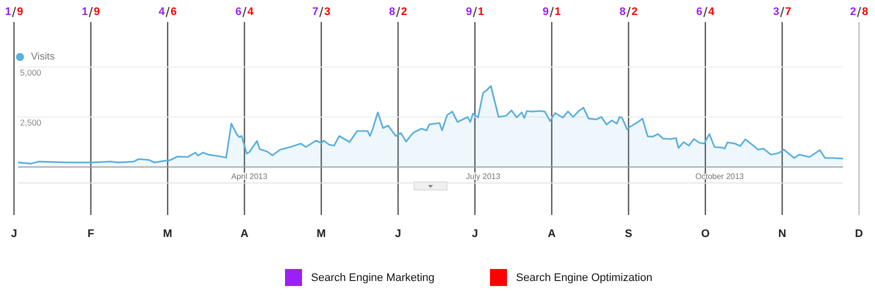  Describe the element at coordinates (43, 57) in the screenshot. I see `legend-label: Visits` at that location.